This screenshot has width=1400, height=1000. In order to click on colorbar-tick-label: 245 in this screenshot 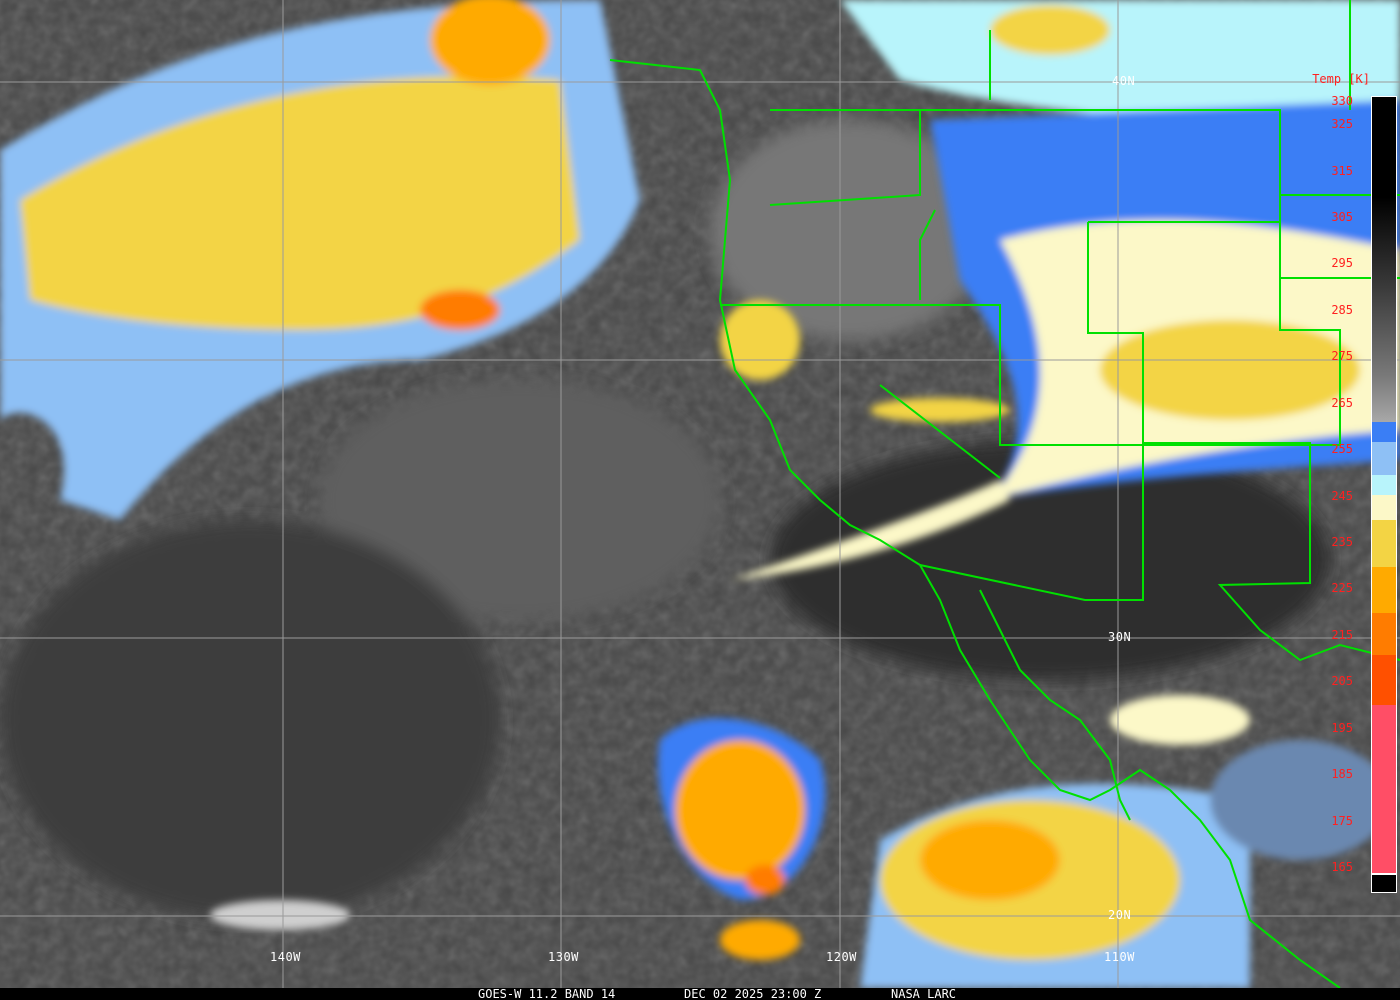, I will do `click(1342, 495)`.